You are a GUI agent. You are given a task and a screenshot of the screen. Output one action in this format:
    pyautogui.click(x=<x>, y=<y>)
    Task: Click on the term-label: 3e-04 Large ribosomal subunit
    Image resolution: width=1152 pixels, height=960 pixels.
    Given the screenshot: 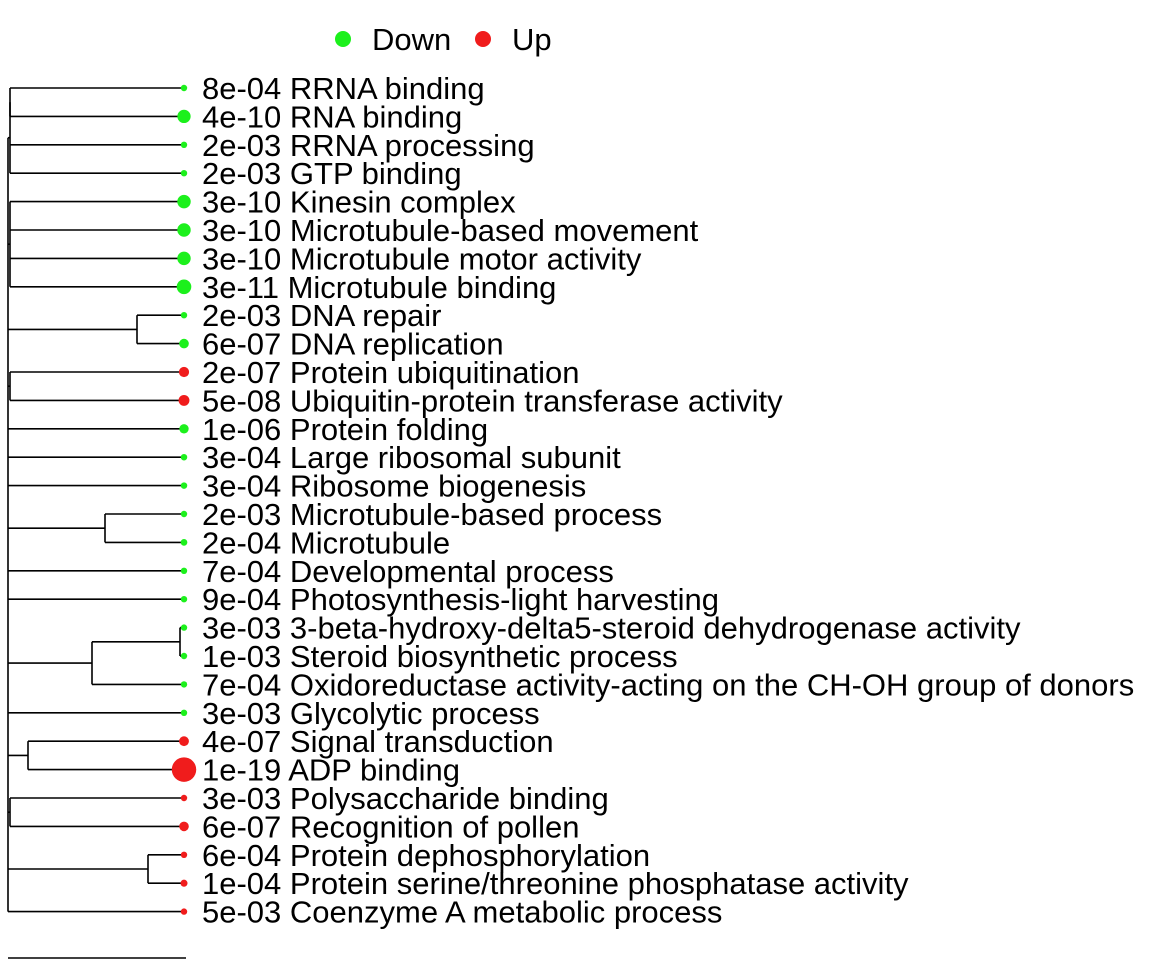 What is the action you would take?
    pyautogui.click(x=411, y=457)
    